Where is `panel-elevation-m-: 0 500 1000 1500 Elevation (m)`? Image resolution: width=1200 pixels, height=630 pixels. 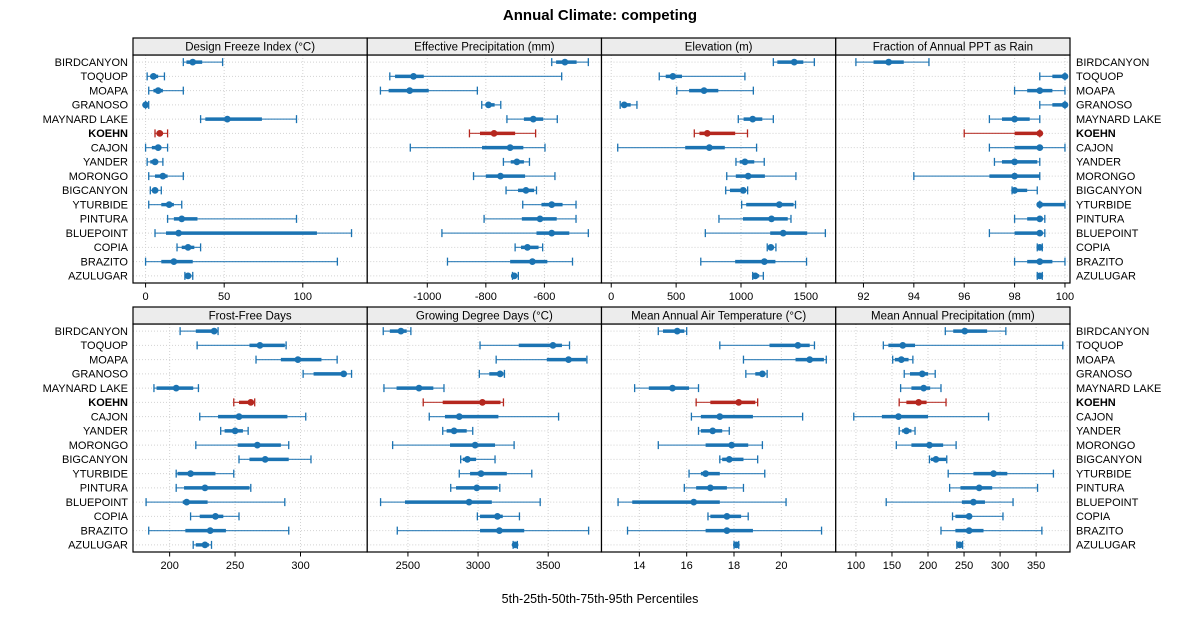 panel-elevation-m-: 0 500 1000 1500 Elevation (m) is located at coordinates (718, 170).